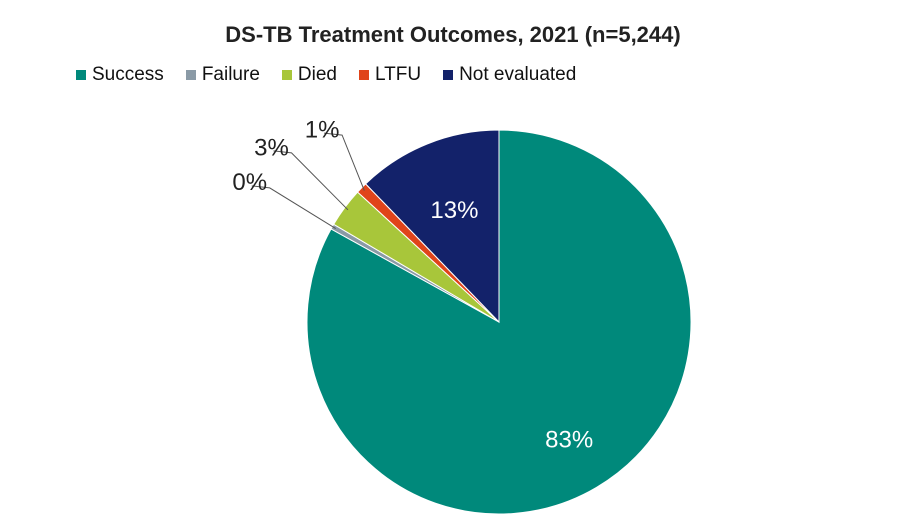  Describe the element at coordinates (128, 74) in the screenshot. I see `legend-label-success: Success` at that location.